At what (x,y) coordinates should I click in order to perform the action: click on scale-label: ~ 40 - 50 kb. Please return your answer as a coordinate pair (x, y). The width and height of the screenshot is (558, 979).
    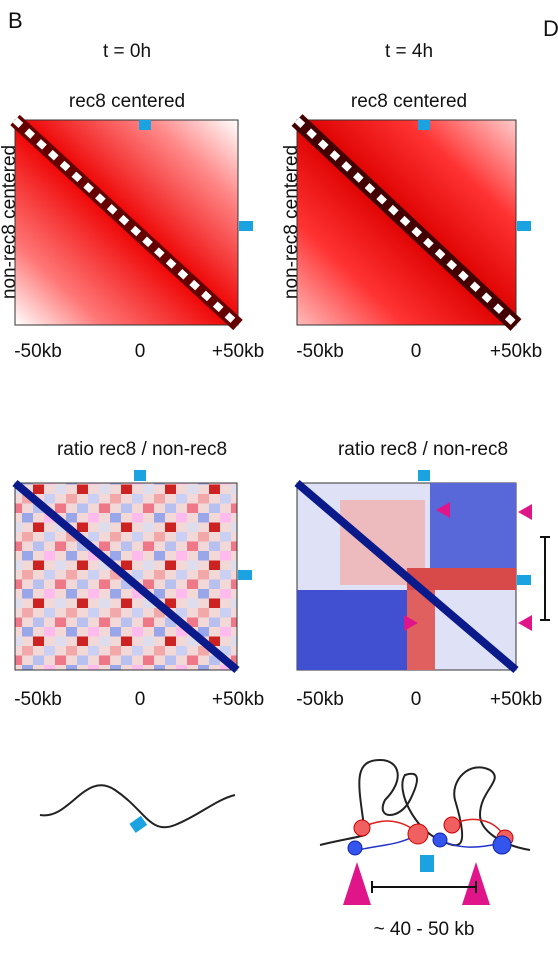
    Looking at the image, I should click on (424, 929).